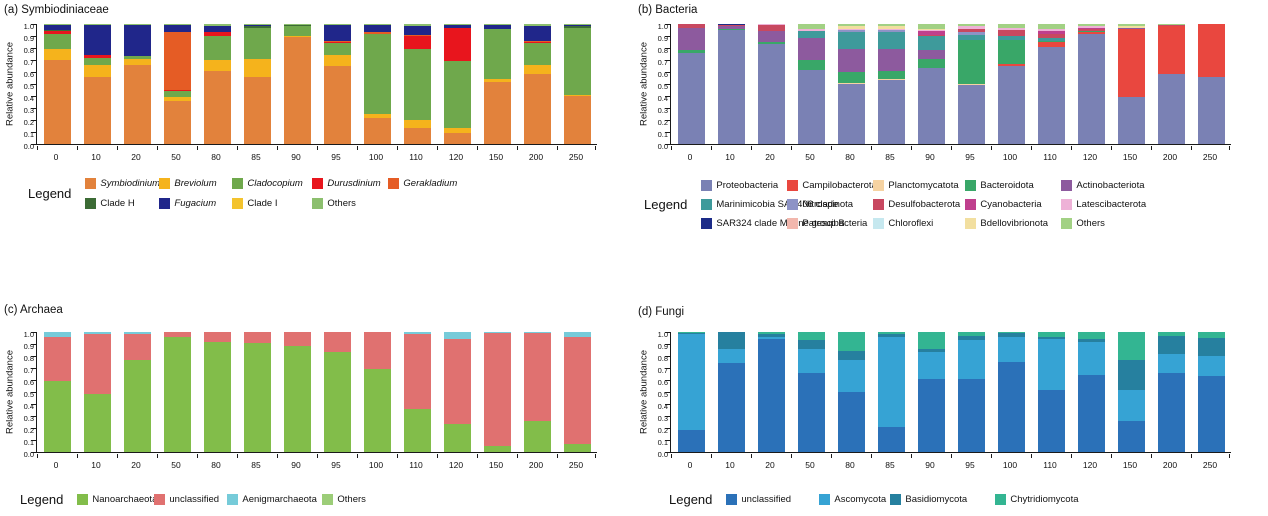 The height and width of the screenshot is (516, 1268). Describe the element at coordinates (28, 98) in the screenshot. I see `y-tick-label: 0.4` at that location.